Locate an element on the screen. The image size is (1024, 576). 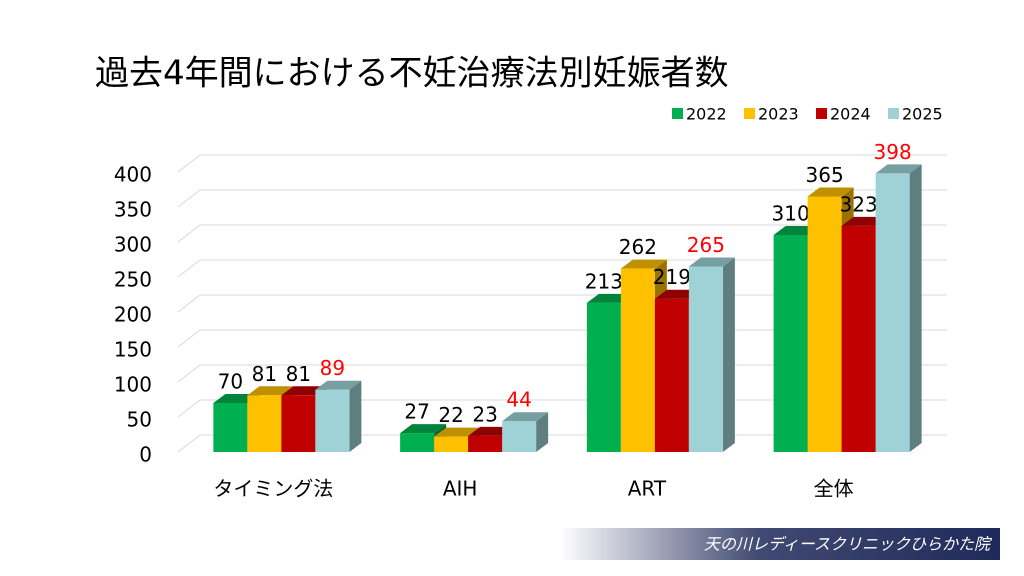
data-label: 265 is located at coordinates (706, 245).